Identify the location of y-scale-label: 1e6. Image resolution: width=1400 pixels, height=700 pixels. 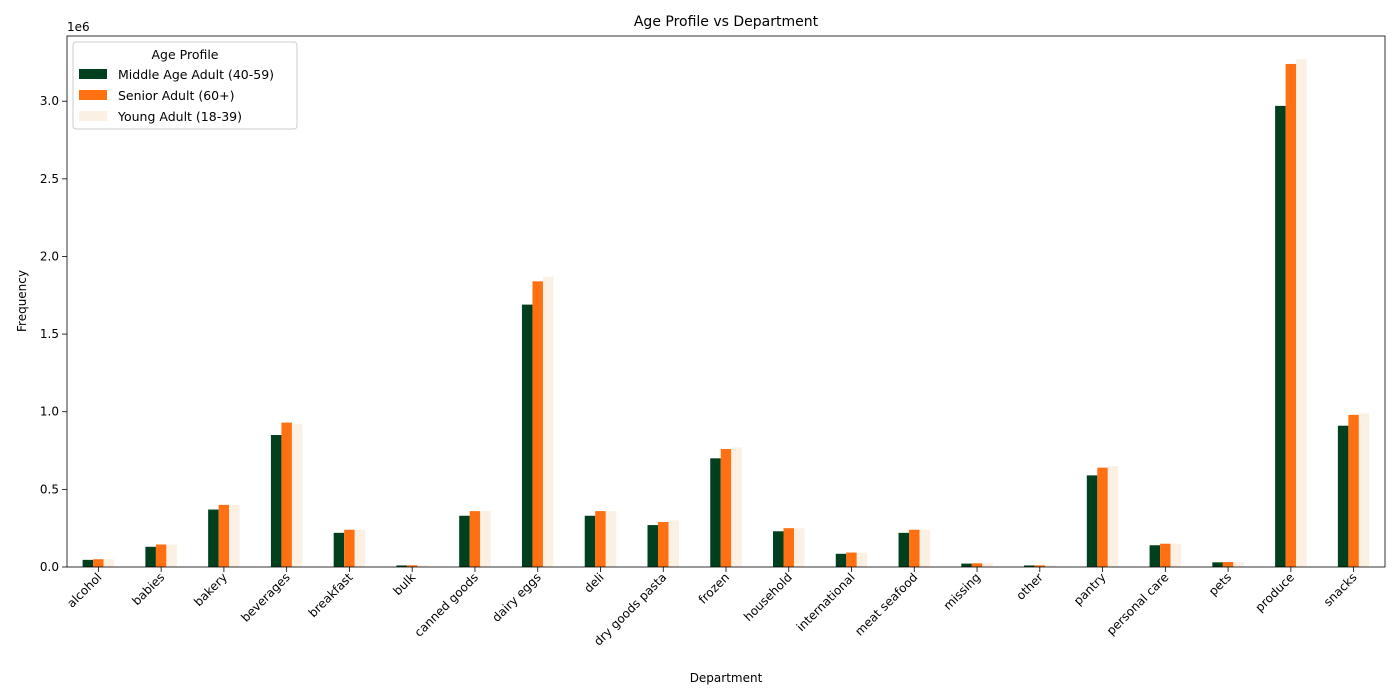
(78, 27).